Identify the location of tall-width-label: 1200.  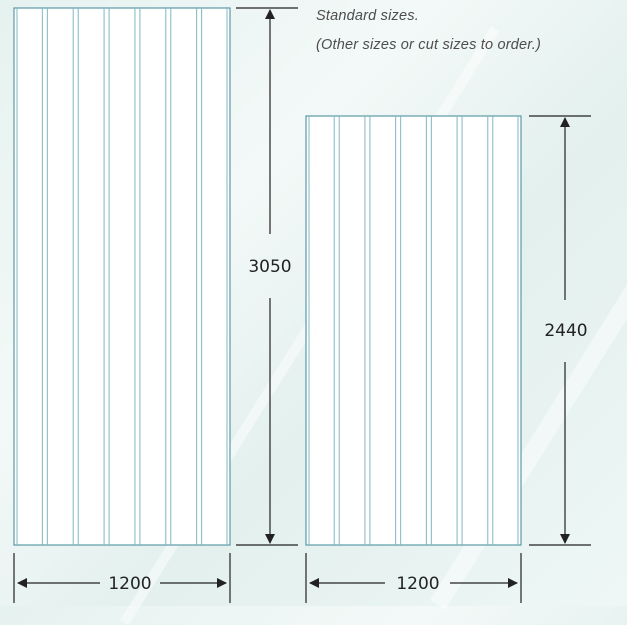
(129, 584).